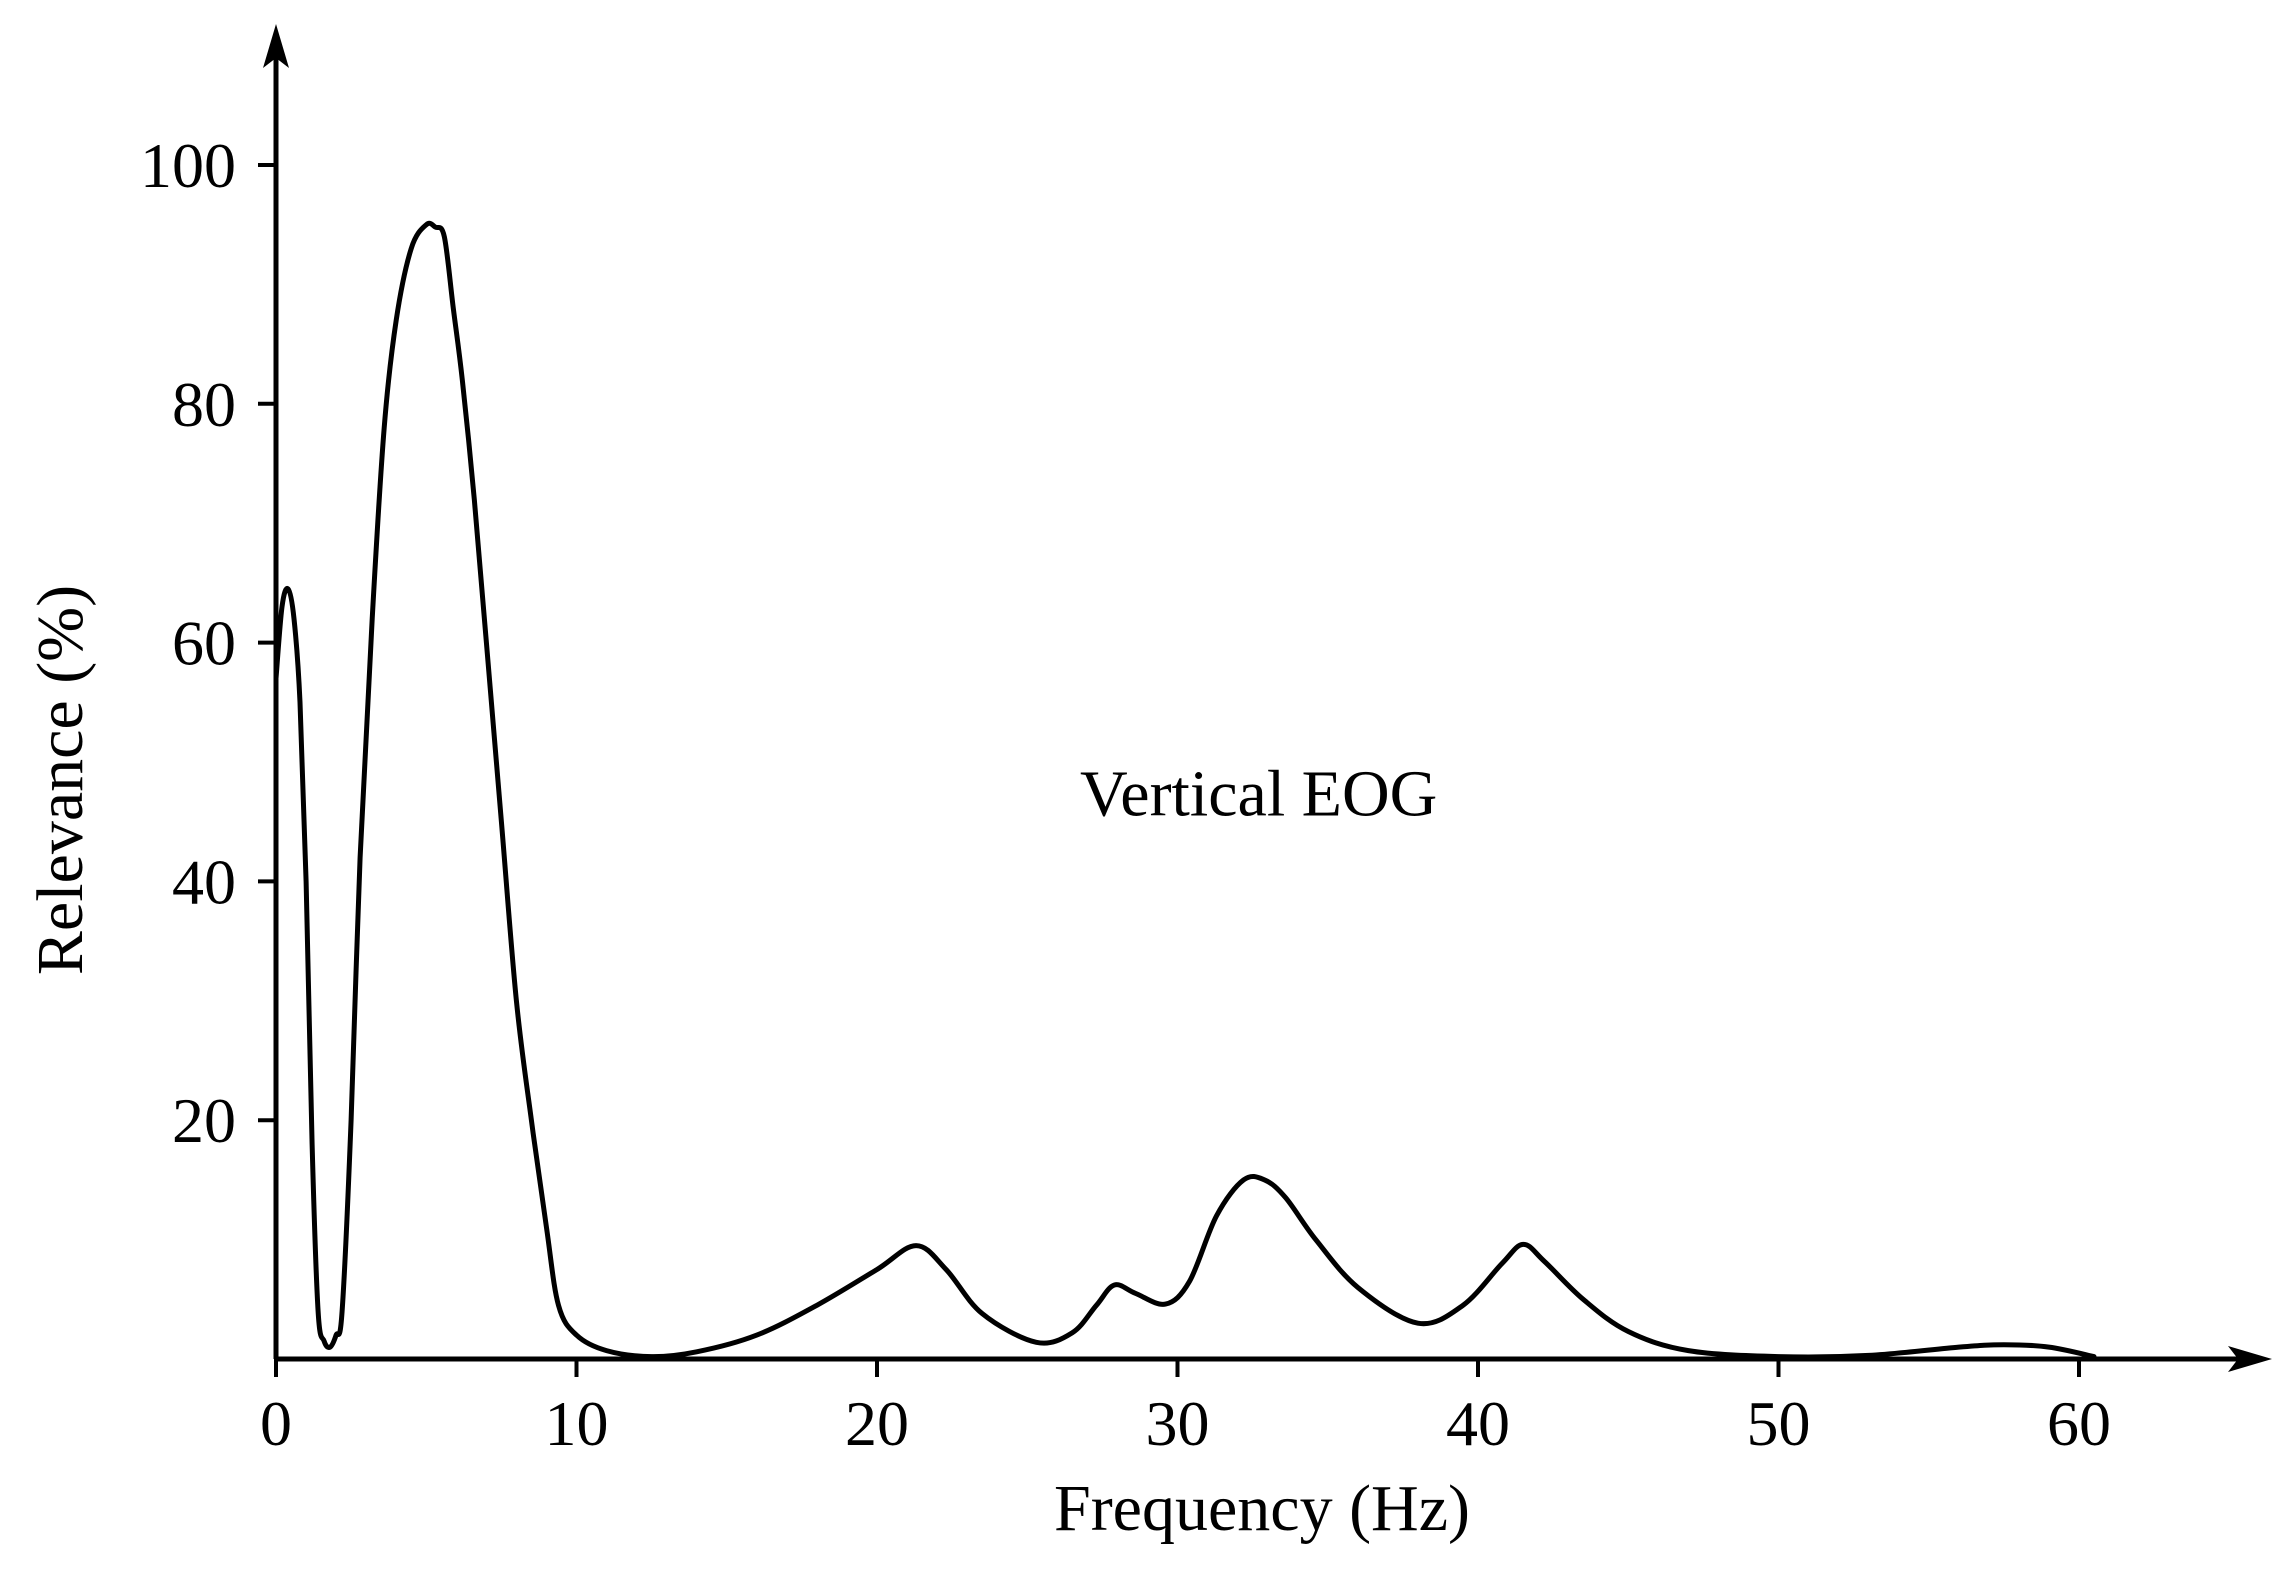 Image resolution: width=2291 pixels, height=1576 pixels. What do you see at coordinates (204, 881) in the screenshot?
I see `y-tick-label: 40` at bounding box center [204, 881].